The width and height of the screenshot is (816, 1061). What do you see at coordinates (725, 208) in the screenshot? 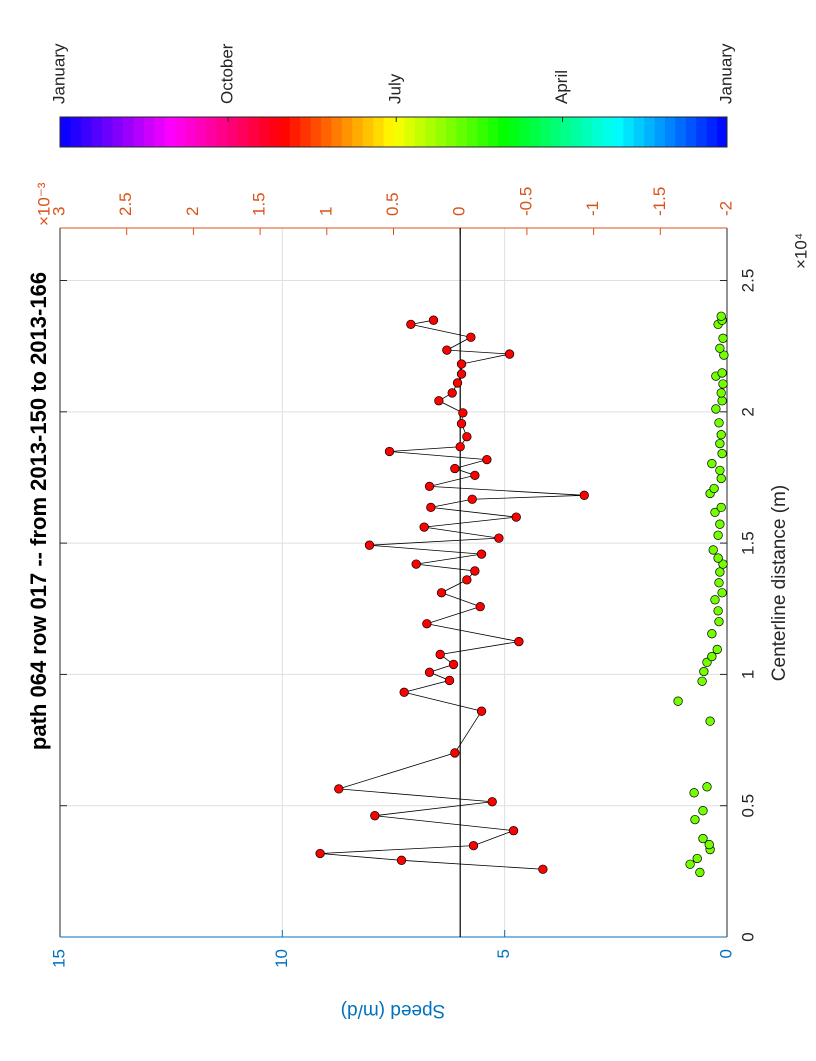
I see `y2-tick-label: -2` at bounding box center [725, 208].